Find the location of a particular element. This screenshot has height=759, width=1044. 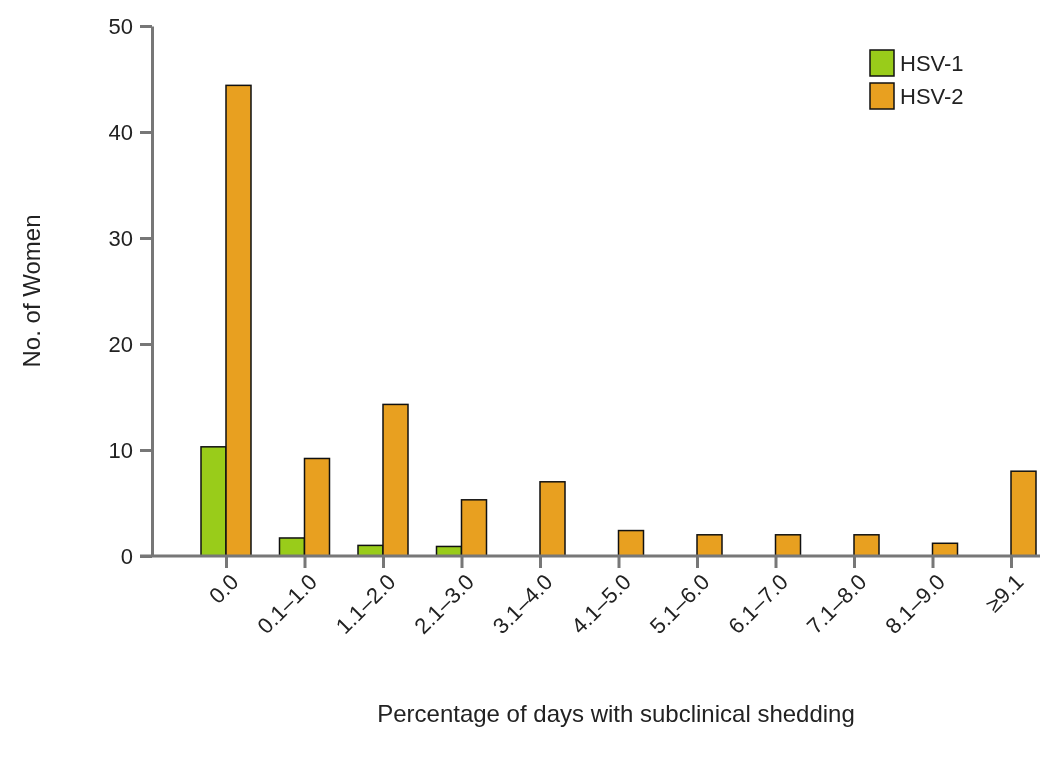

x-axis-title: Percentage of days with subclinical shedding is located at coordinates (616, 713).